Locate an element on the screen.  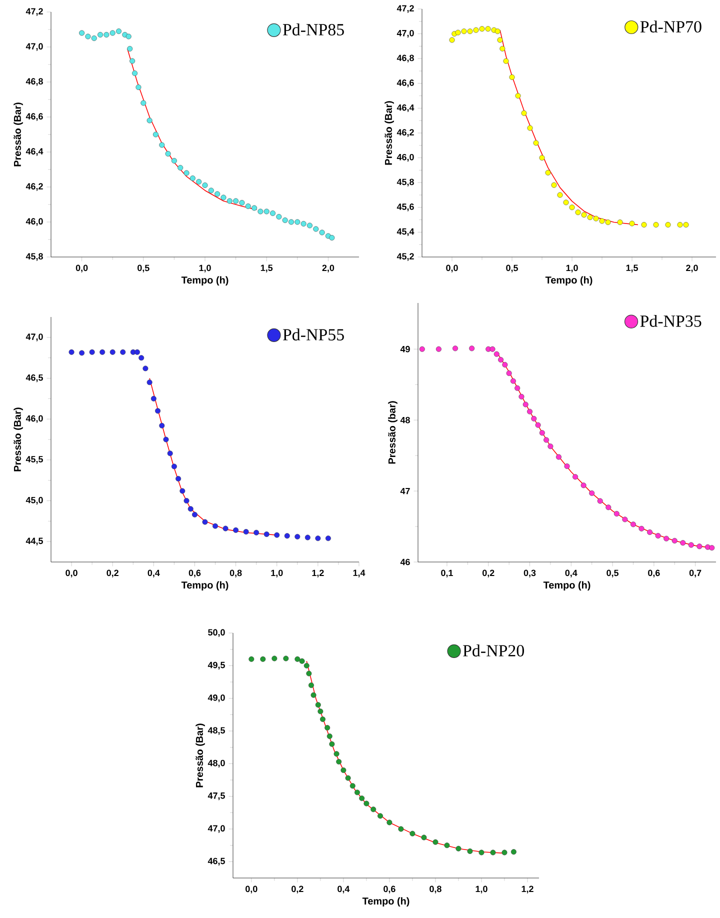
x-tick-label: 0,4 is located at coordinates (154, 574).